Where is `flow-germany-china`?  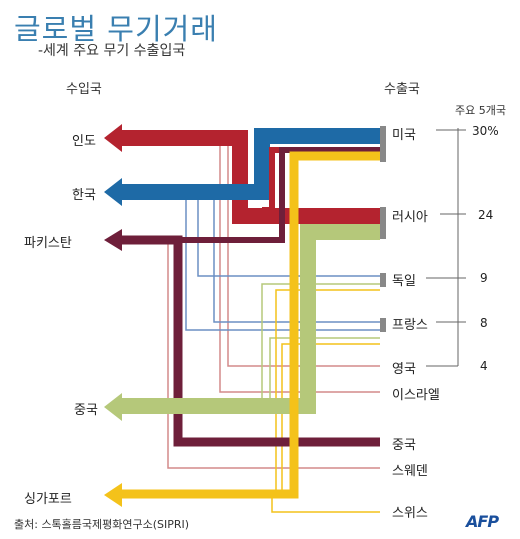 flow-germany-china is located at coordinates (249, 346).